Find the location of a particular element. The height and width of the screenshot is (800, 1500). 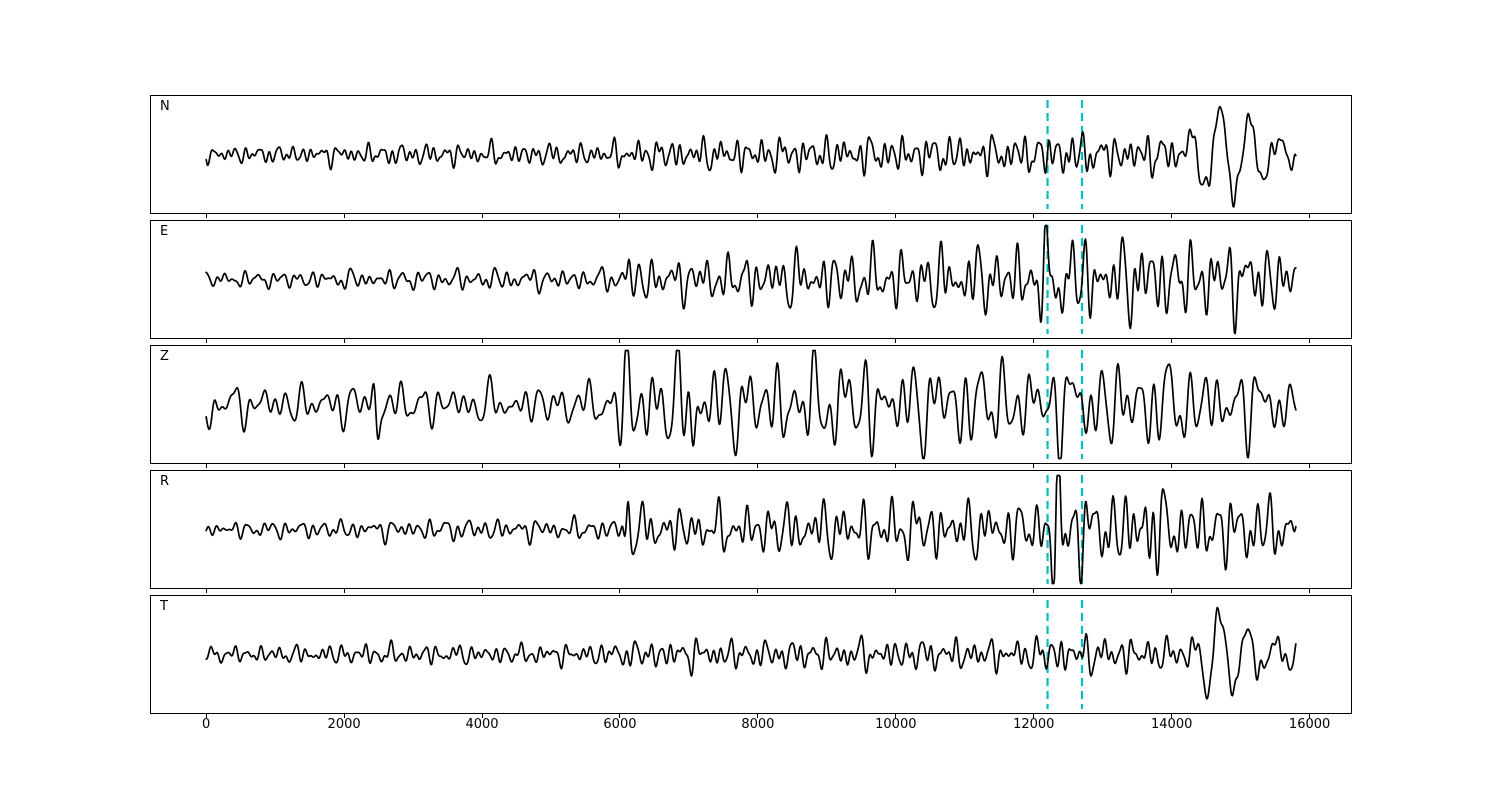

waveform-panel-N: N is located at coordinates (751, 154).